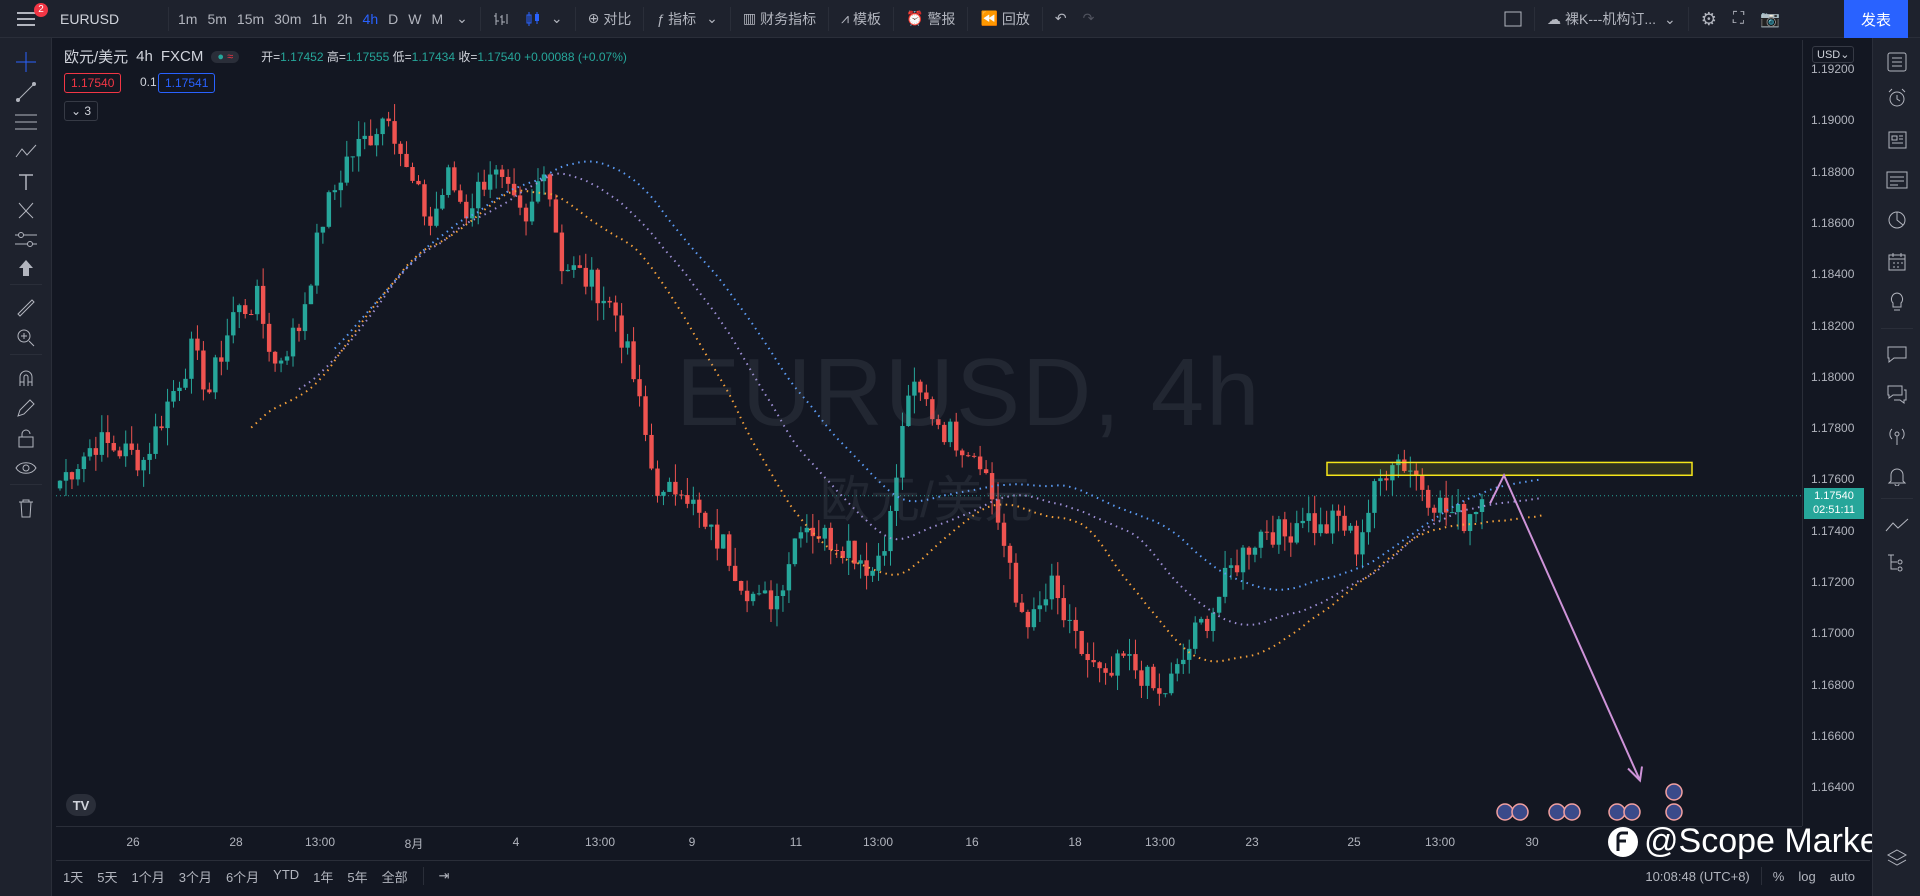  Describe the element at coordinates (501, 19) in the screenshot. I see `bar-style-button` at that location.